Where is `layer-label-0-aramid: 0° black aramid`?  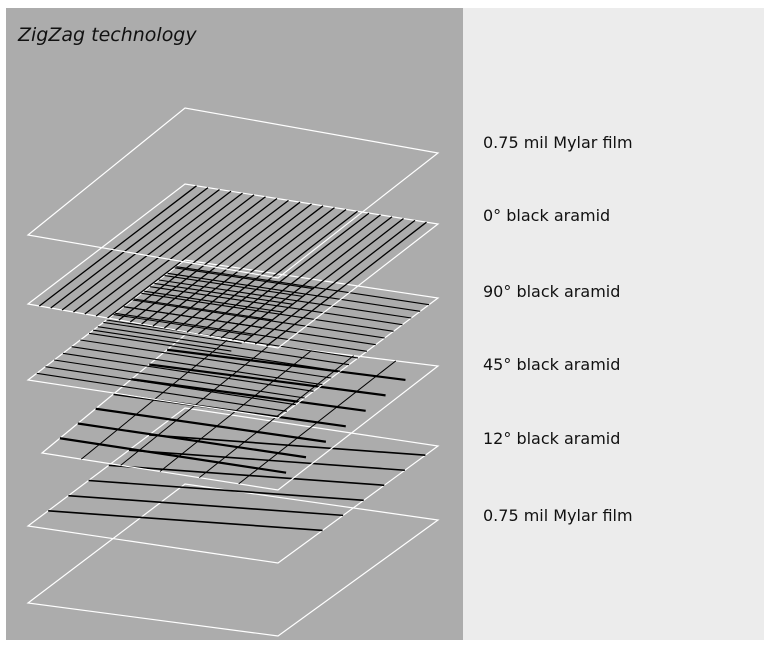 layer-label-0-aramid: 0° black aramid is located at coordinates (547, 215).